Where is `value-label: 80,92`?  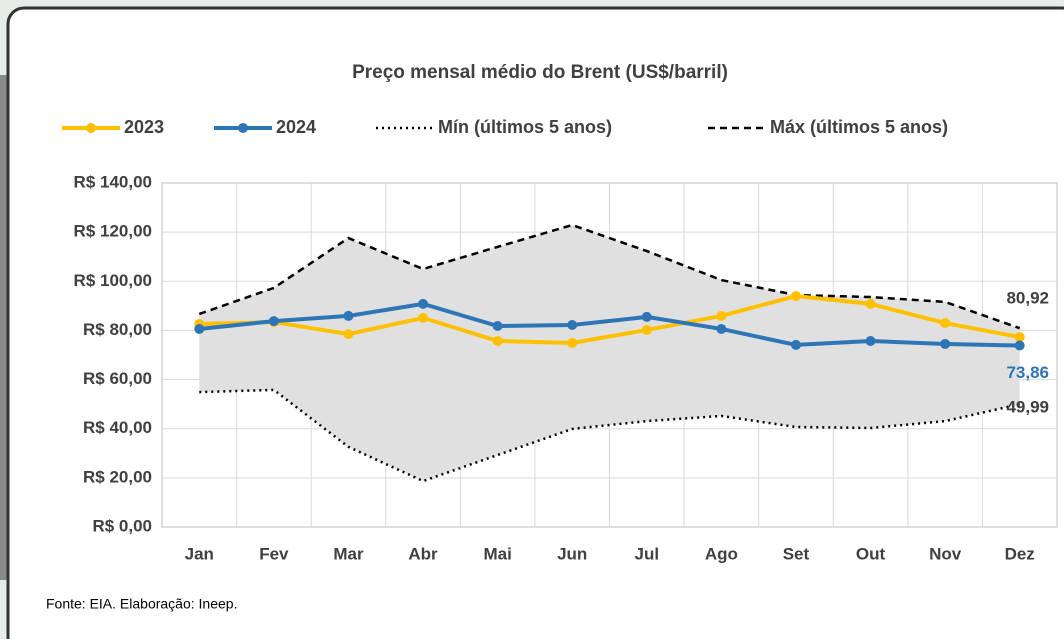
value-label: 80,92 is located at coordinates (1027, 298).